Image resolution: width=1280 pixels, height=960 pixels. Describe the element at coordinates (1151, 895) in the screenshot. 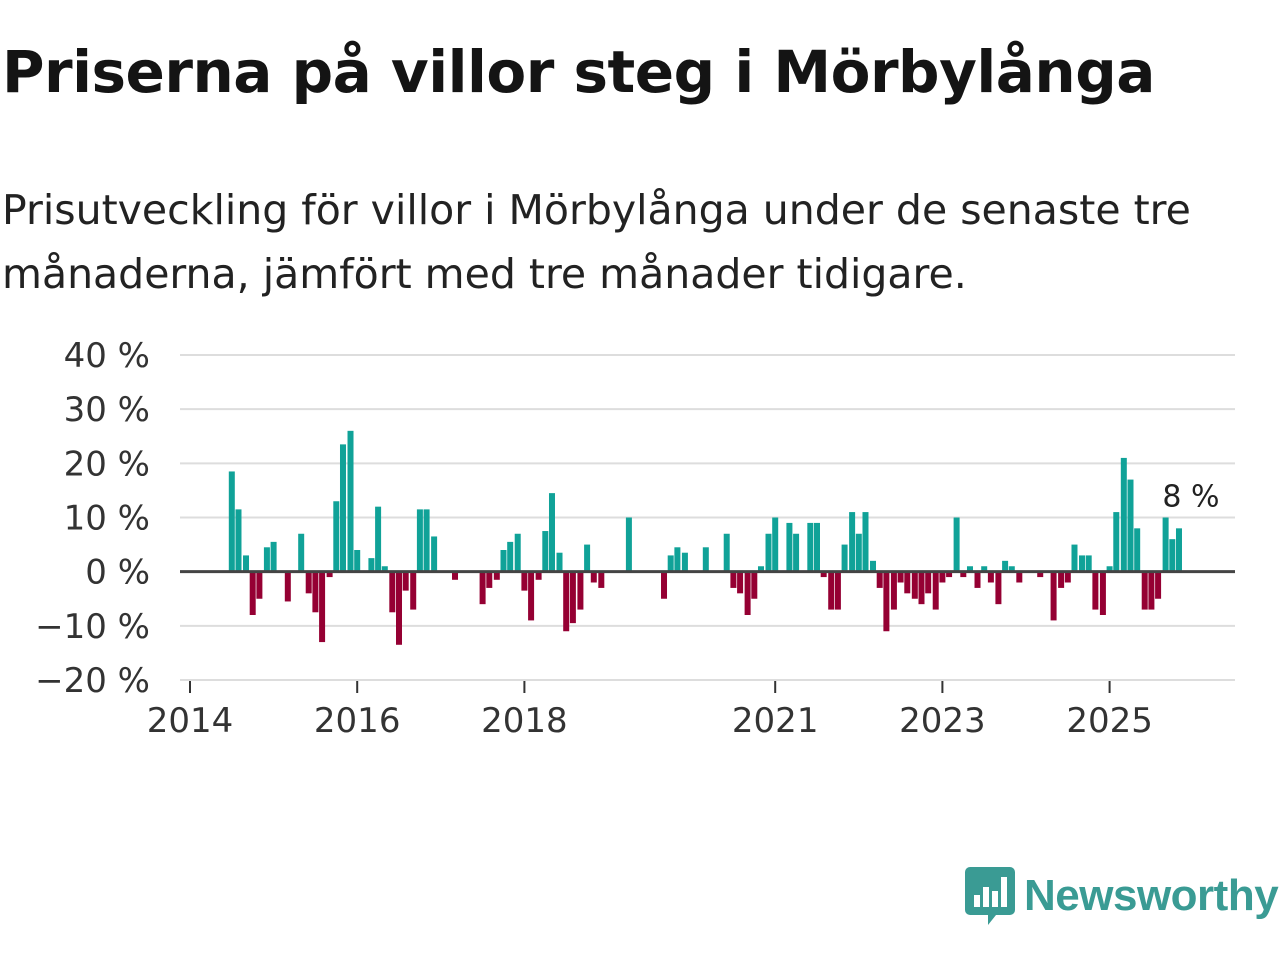

I see `logo-name: Newsworthy` at that location.